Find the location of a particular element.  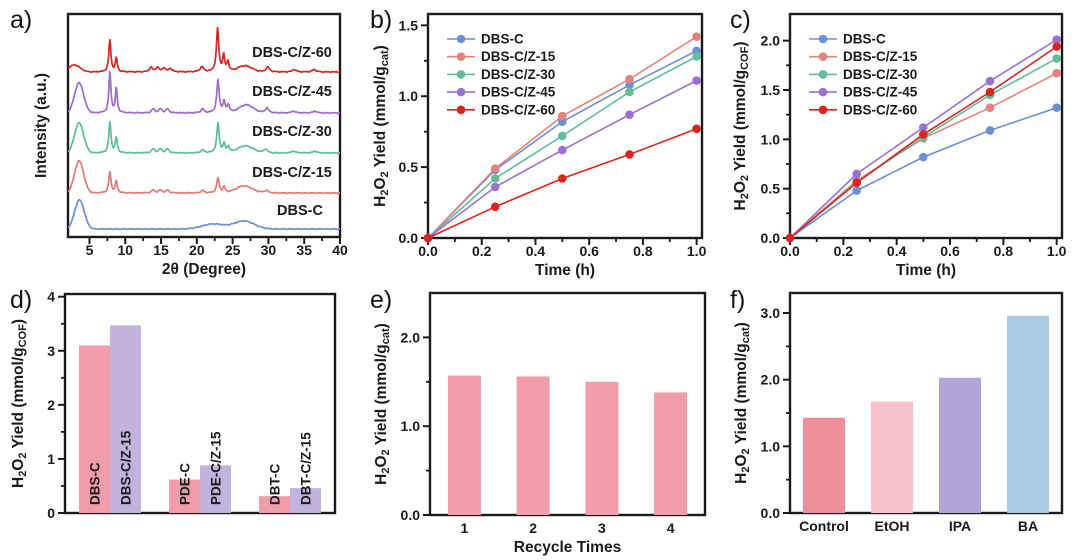

x-tick-label: 0.2 is located at coordinates (844, 251).